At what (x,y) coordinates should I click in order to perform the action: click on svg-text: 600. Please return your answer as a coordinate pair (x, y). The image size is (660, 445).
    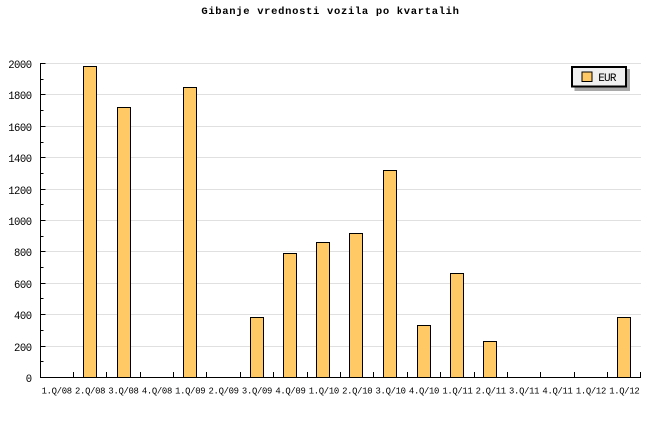
    Looking at the image, I should click on (23, 286).